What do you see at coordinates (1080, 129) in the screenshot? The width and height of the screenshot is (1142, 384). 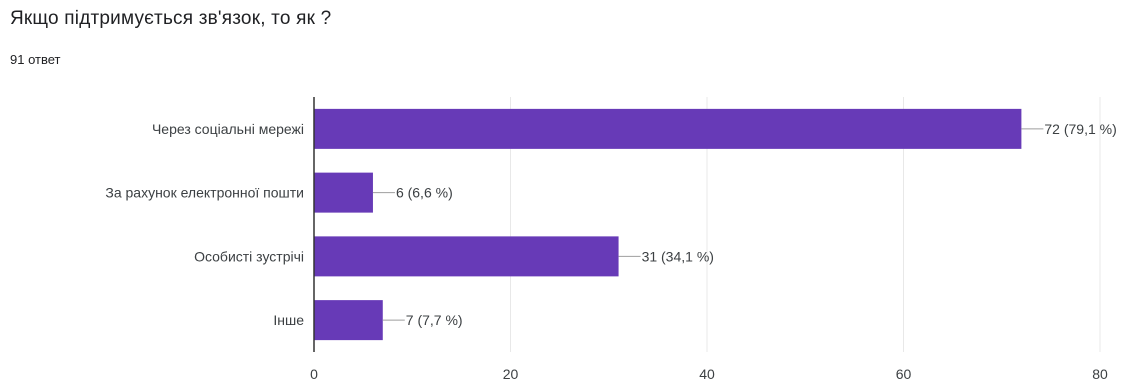 I see `data-label-0: 72 (79,1 %)` at bounding box center [1080, 129].